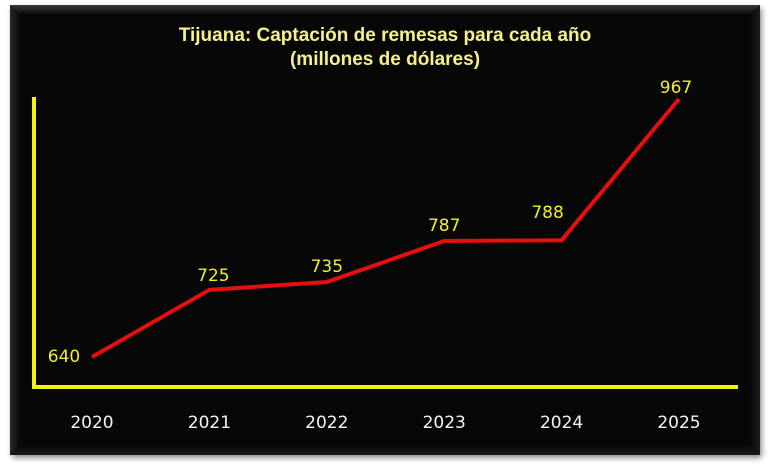 This screenshot has height=470, width=770. What do you see at coordinates (209, 423) in the screenshot?
I see `x-tick-label: 2021` at bounding box center [209, 423].